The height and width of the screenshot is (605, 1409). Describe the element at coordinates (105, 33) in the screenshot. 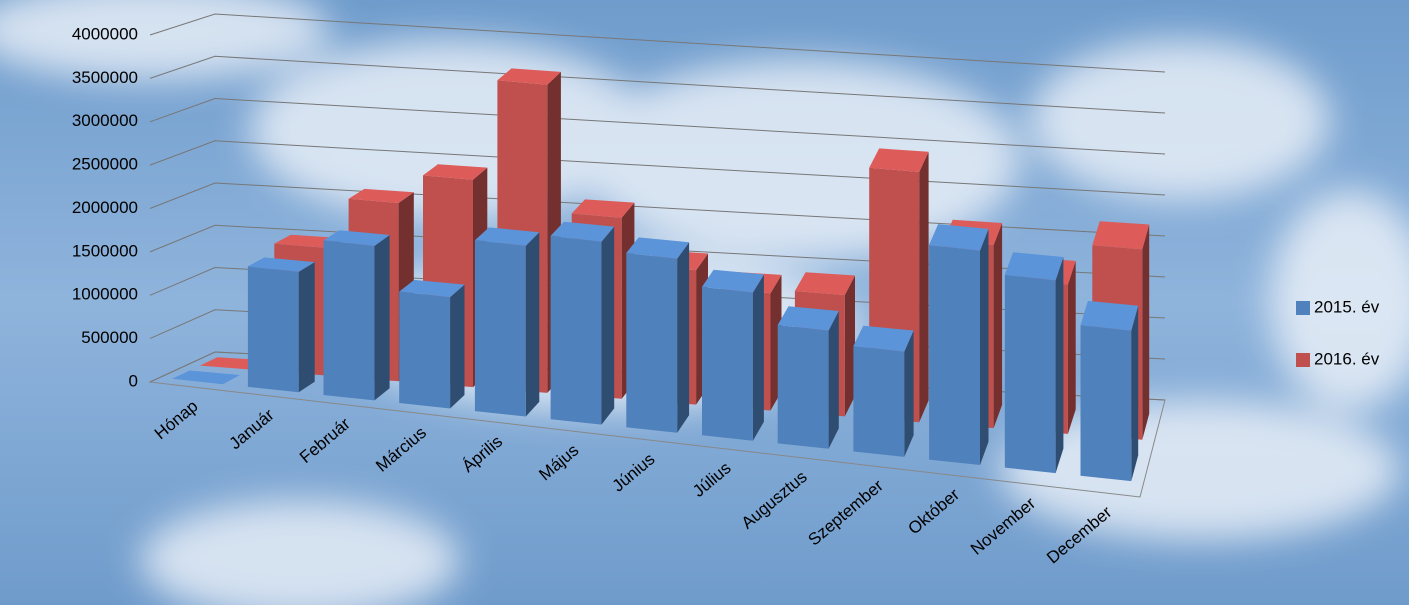

I see `y-tick-label: 4000000` at that location.